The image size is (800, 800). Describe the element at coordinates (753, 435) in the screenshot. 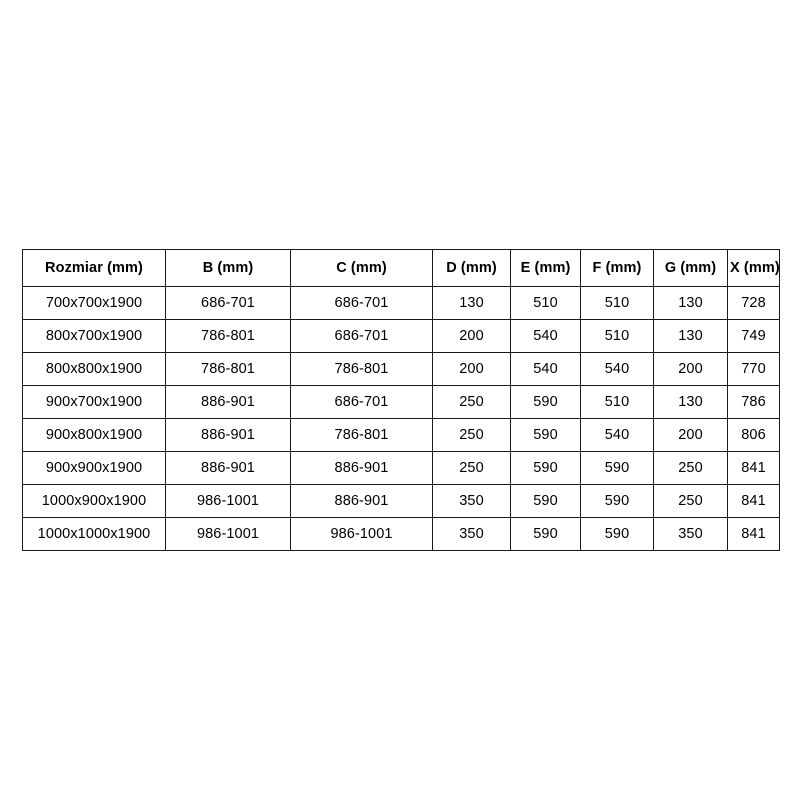

I see `cell-x: 806` at that location.